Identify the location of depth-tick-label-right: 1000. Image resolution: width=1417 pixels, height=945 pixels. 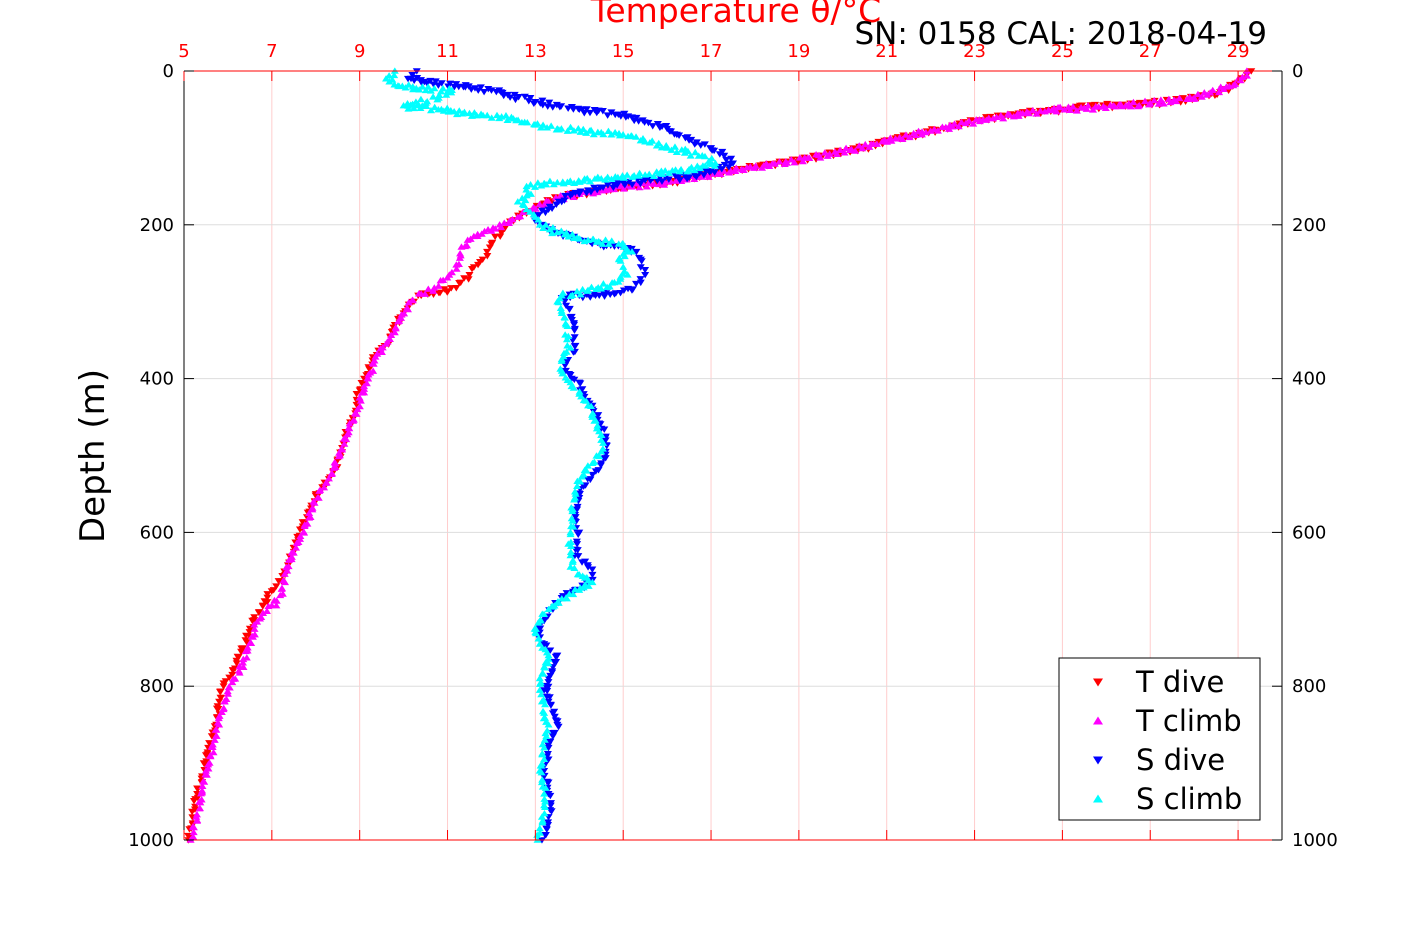
(1315, 840).